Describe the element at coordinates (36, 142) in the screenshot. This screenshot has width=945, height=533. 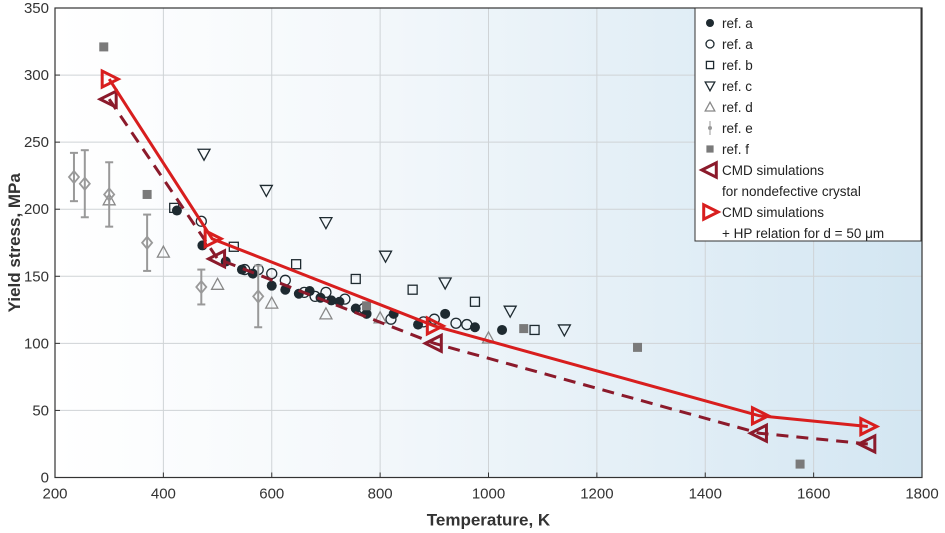
I see `y-tick-label: 250` at that location.